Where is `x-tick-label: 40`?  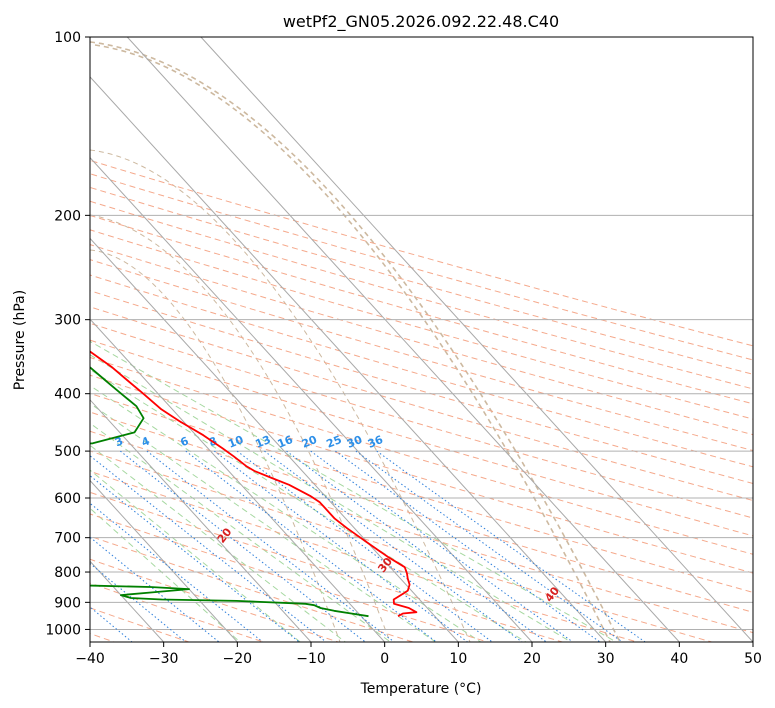 x-tick-label: 40 is located at coordinates (679, 659).